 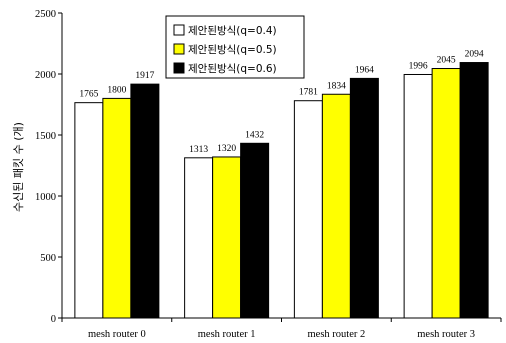 What do you see at coordinates (117, 334) in the screenshot?
I see `x-tick-label: mesh router 0` at bounding box center [117, 334].